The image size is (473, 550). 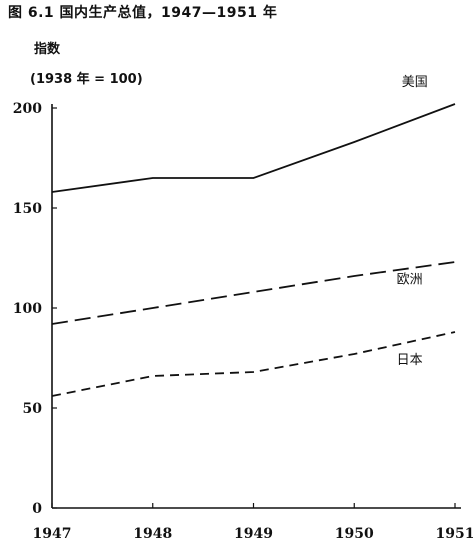 What do you see at coordinates (47, 49) in the screenshot?
I see `y-axis-label: 指数` at bounding box center [47, 49].